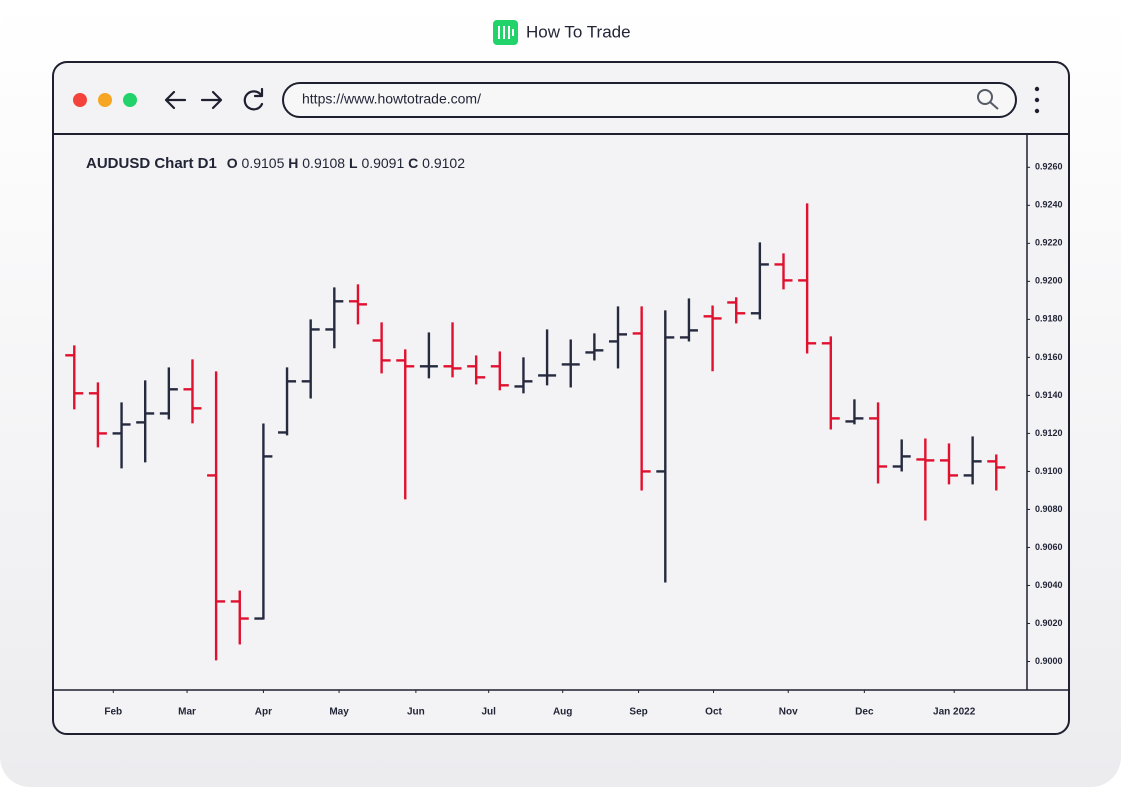 The height and width of the screenshot is (787, 1121). What do you see at coordinates (187, 712) in the screenshot?
I see `x-tick-label: Mar` at bounding box center [187, 712].